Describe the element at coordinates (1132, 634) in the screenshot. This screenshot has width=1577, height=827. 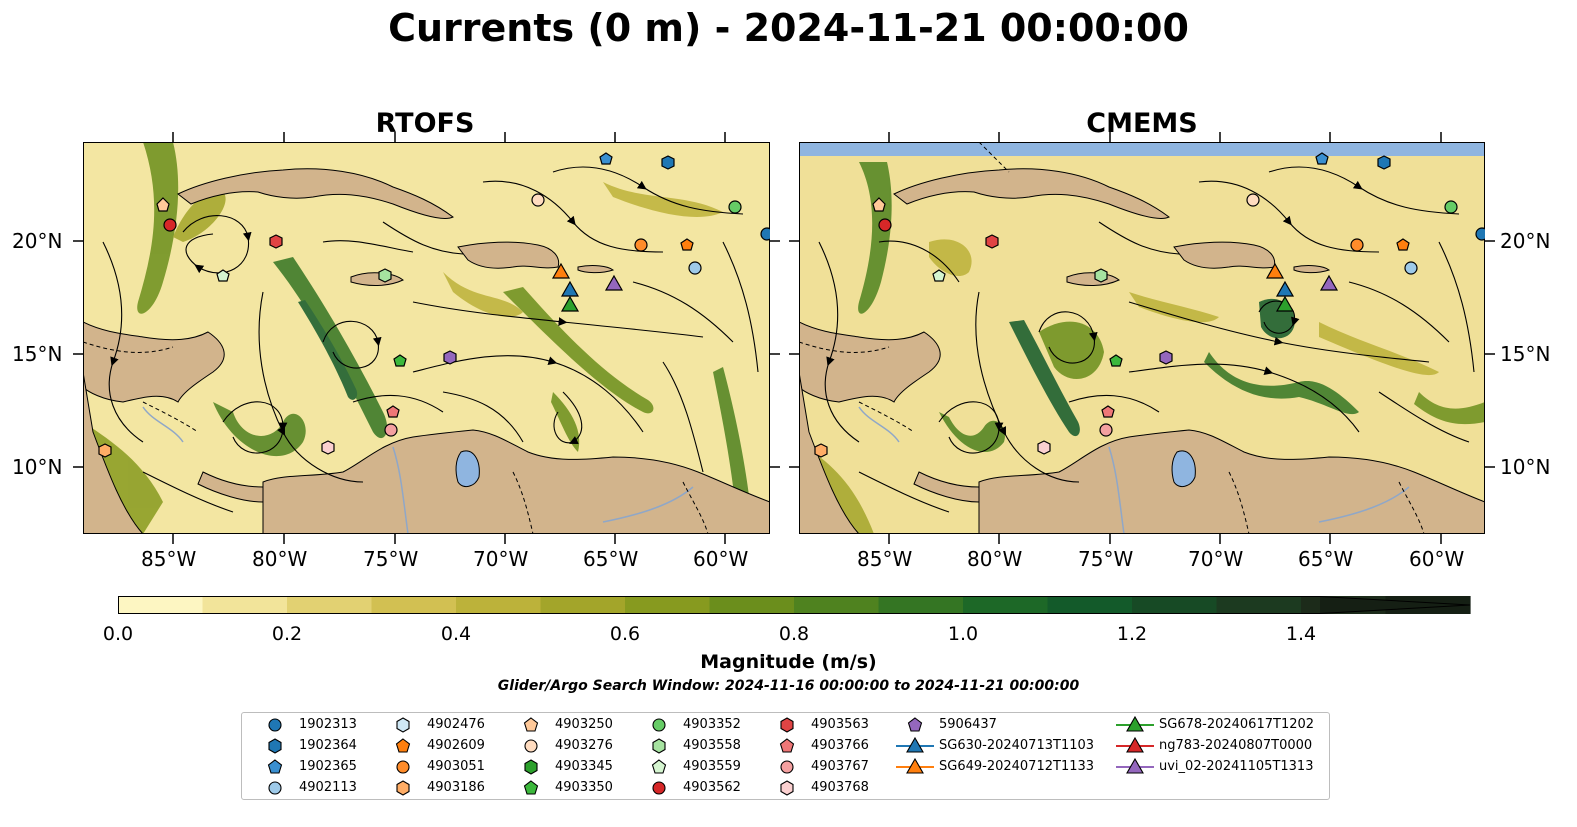
I see `colorbar-tick-label: 1.2` at that location.